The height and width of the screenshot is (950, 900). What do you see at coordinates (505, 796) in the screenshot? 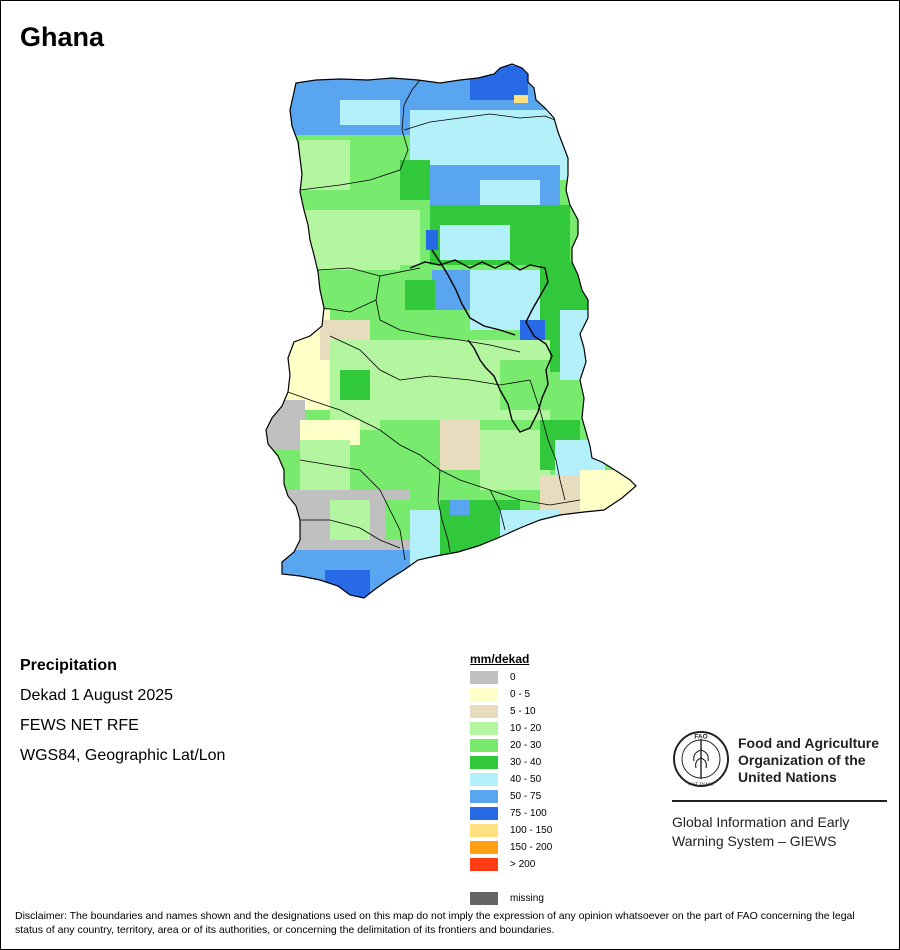
I see `legend-row: 50 - 75` at bounding box center [505, 796].